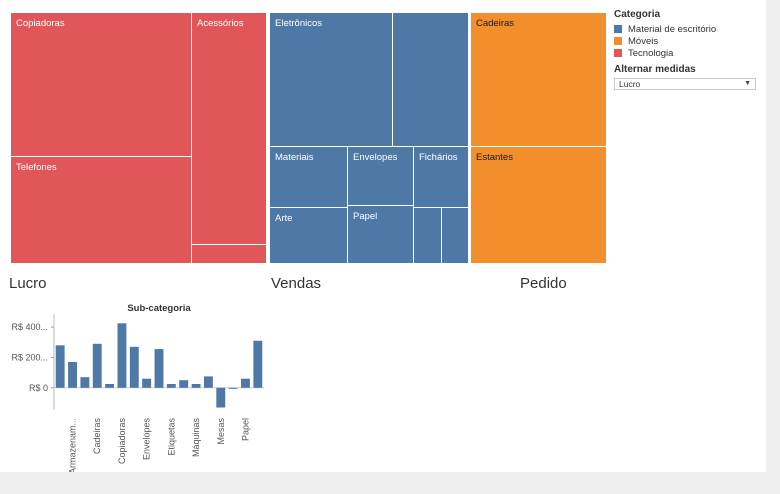 The image size is (780, 494). I want to click on tile-grampos, so click(455, 235).